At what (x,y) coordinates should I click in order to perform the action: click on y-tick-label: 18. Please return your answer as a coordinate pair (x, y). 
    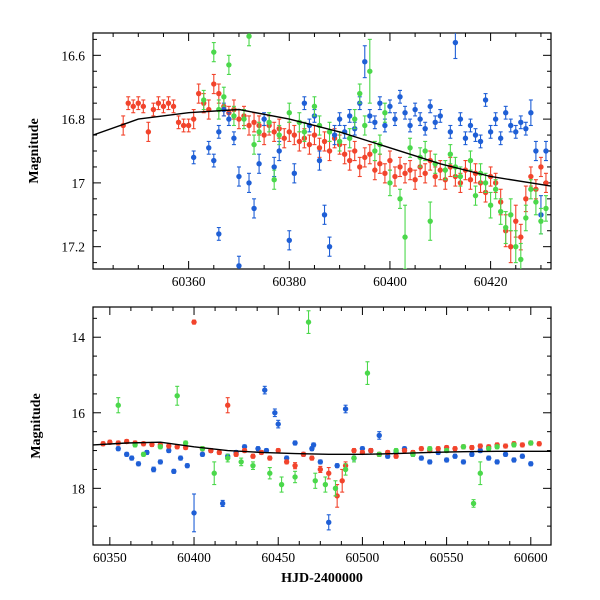
    Looking at the image, I should click on (79, 488).